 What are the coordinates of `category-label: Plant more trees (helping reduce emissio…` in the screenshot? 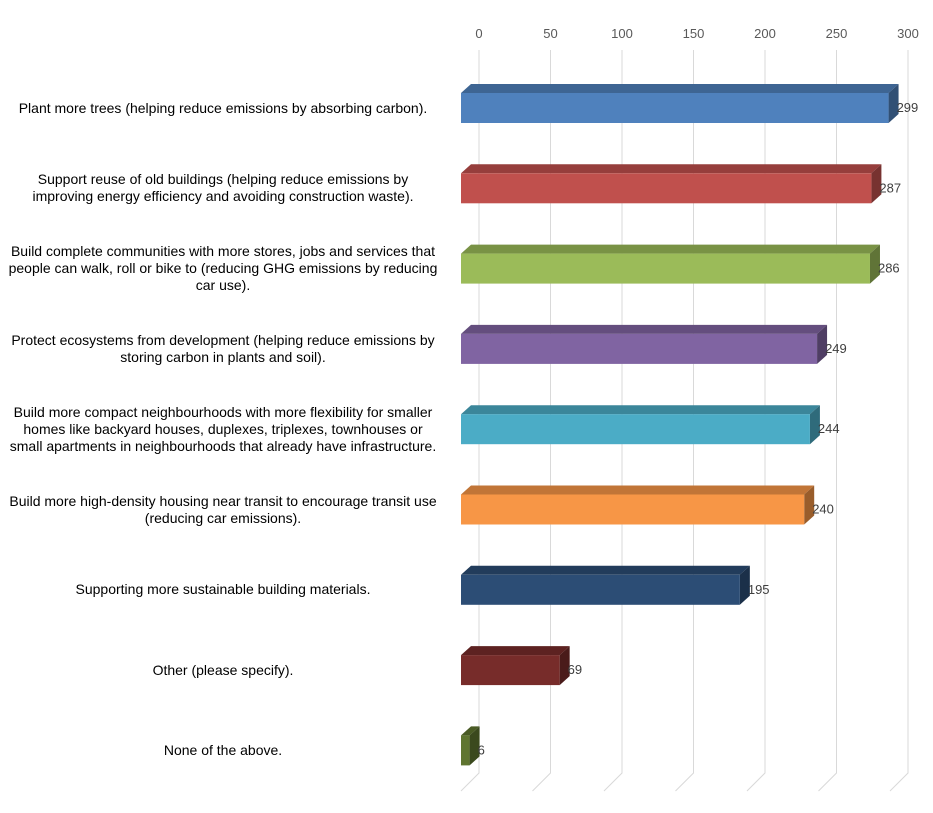 It's located at (223, 107).